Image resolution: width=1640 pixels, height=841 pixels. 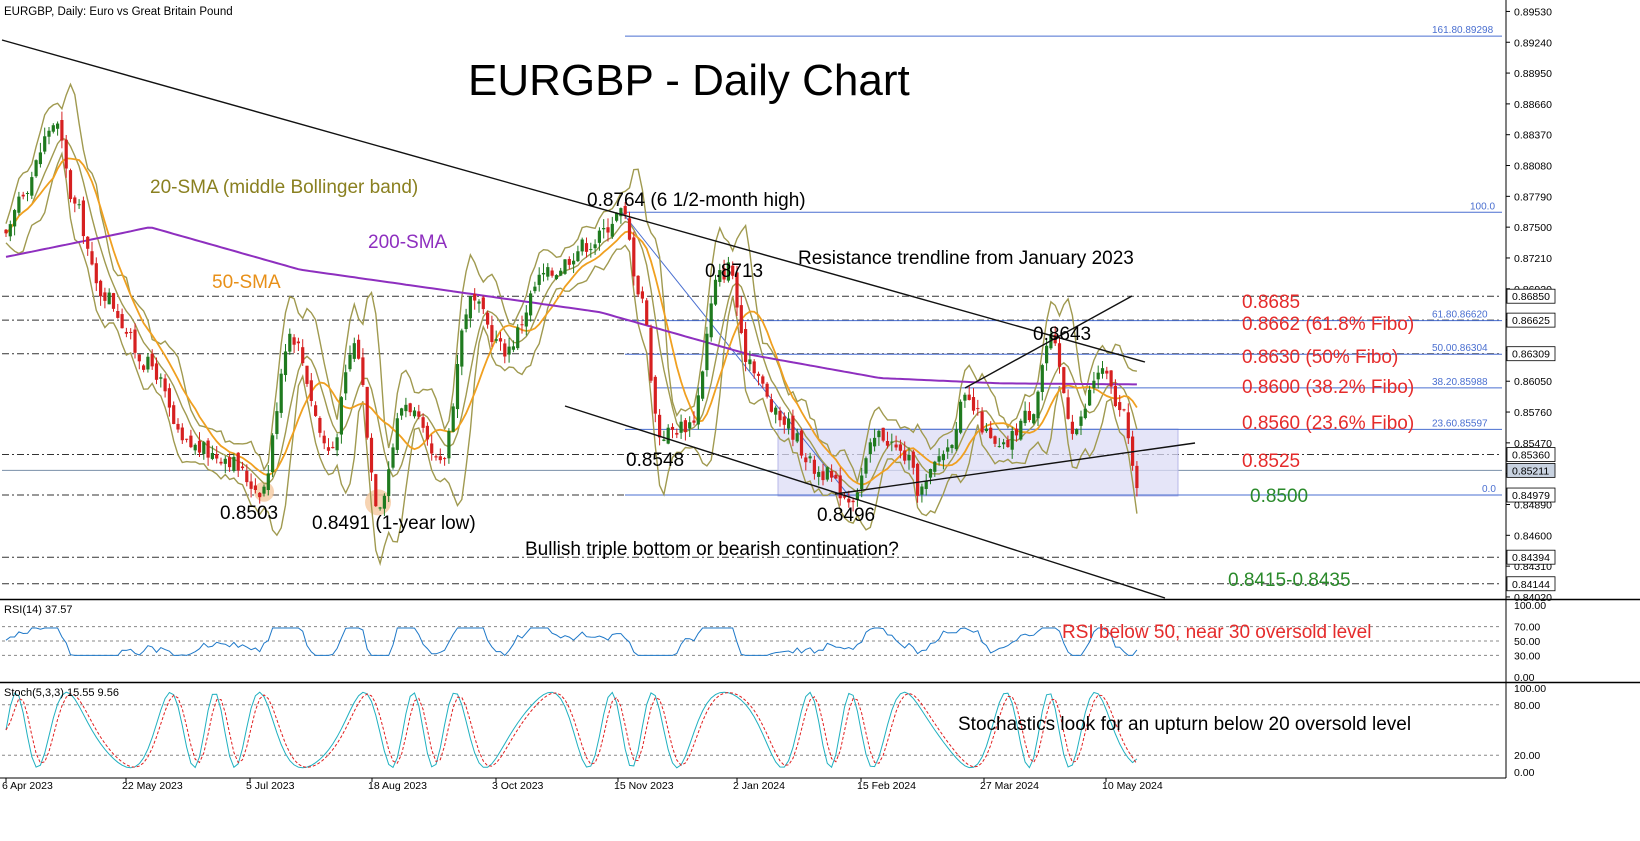 I want to click on time-tick-label: 2 Jan 2024, so click(x=759, y=786).